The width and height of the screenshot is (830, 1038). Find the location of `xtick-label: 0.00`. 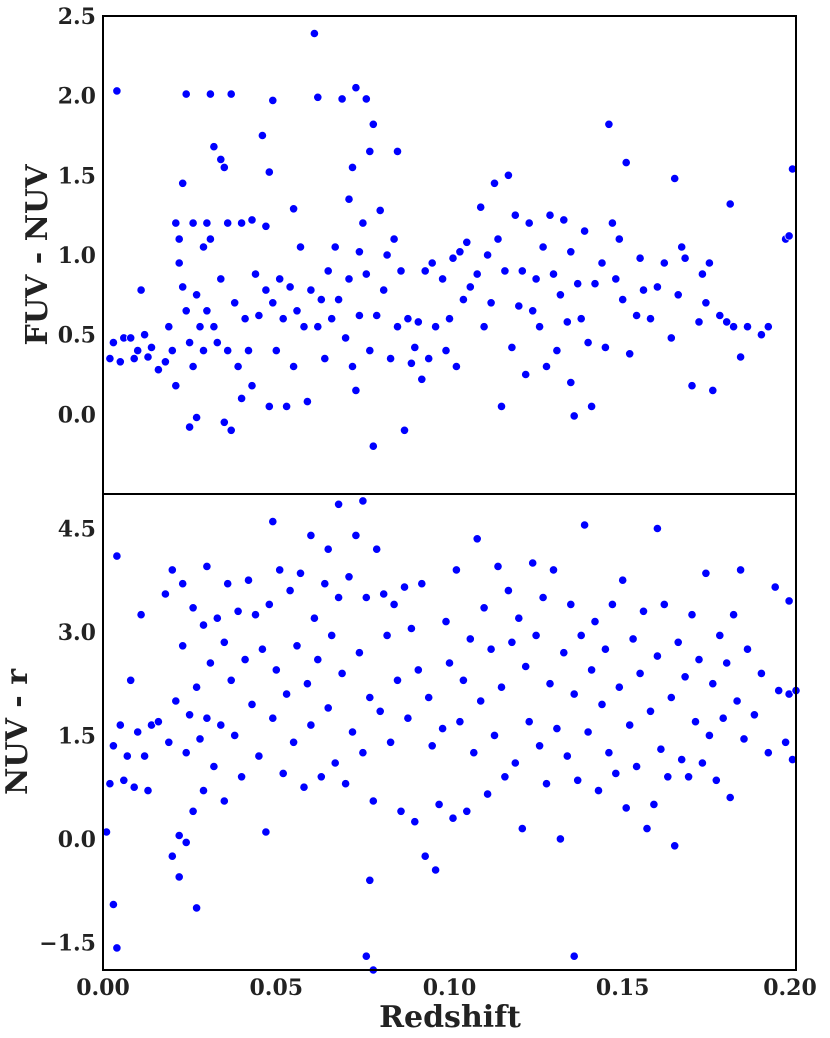

xtick-label: 0.00 is located at coordinates (103, 988).